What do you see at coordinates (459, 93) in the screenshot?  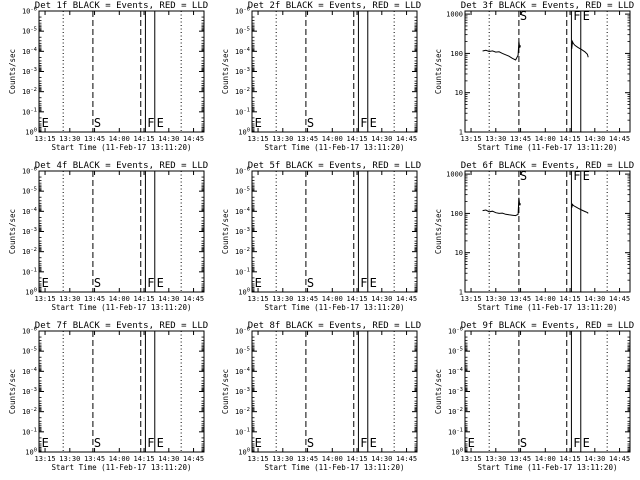 I see `y-tick-label: 10` at bounding box center [459, 93].